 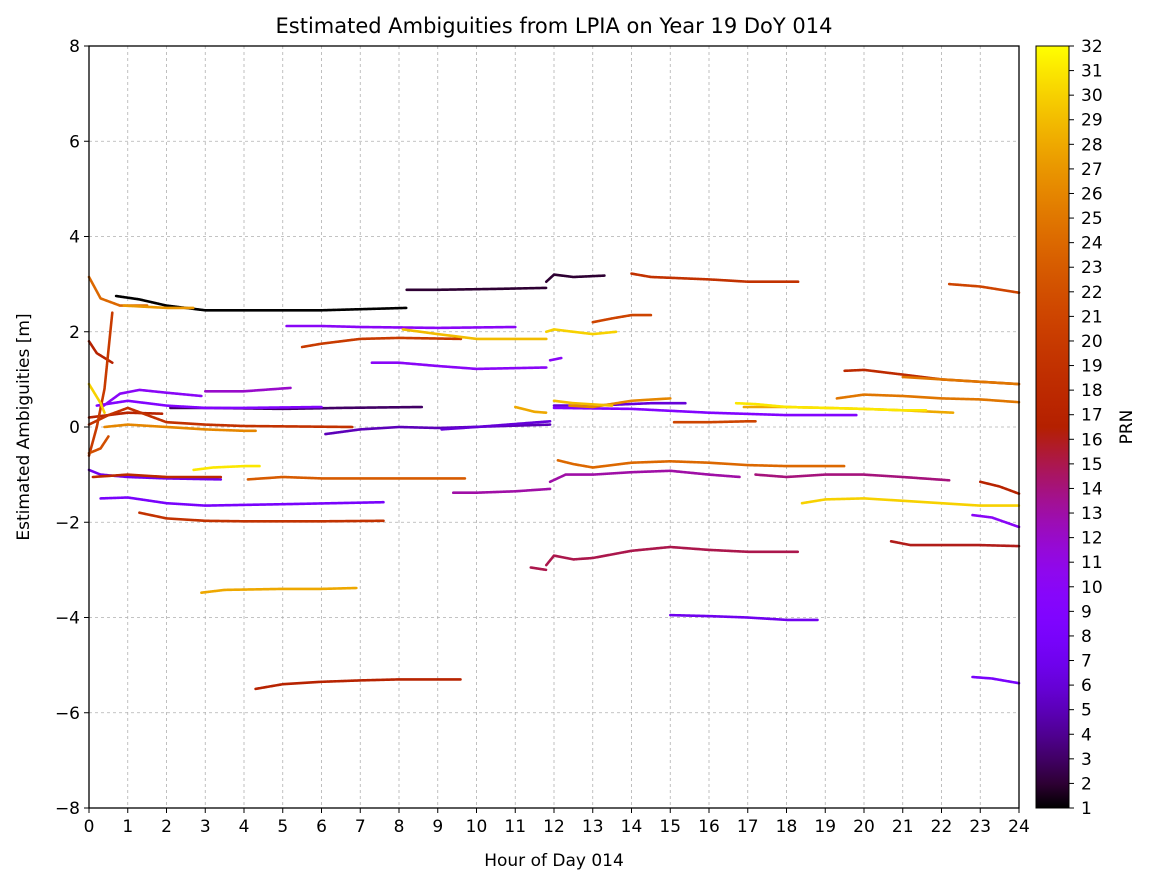 What do you see at coordinates (1092, 244) in the screenshot?
I see `colorbar-tick-label: 24` at bounding box center [1092, 244].